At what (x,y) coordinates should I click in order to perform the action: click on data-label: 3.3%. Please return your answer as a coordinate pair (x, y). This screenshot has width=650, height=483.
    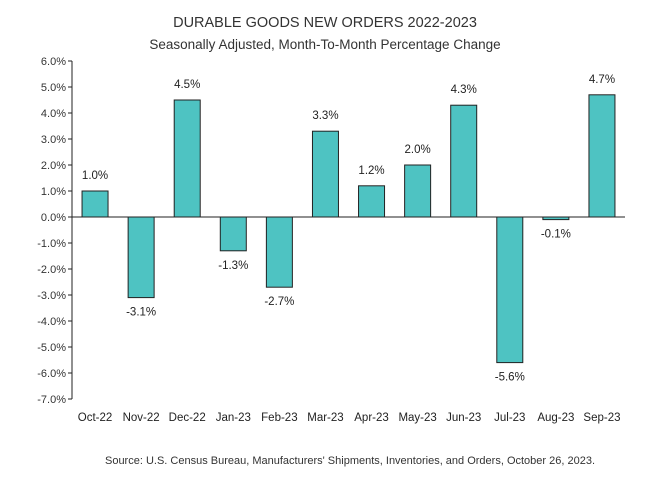
    Looking at the image, I should click on (325, 116).